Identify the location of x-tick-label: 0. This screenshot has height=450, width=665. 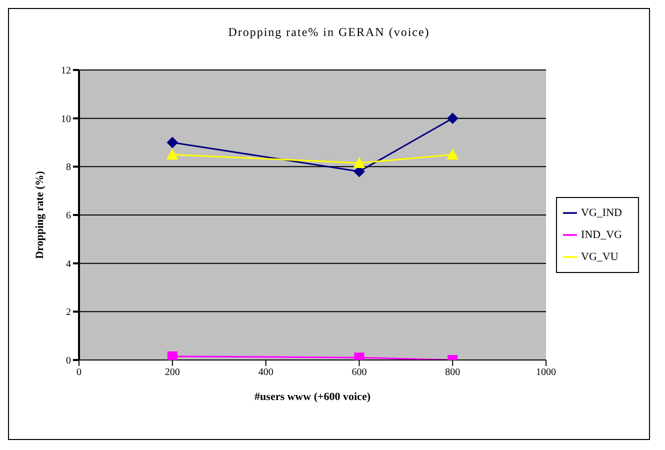
(79, 372).